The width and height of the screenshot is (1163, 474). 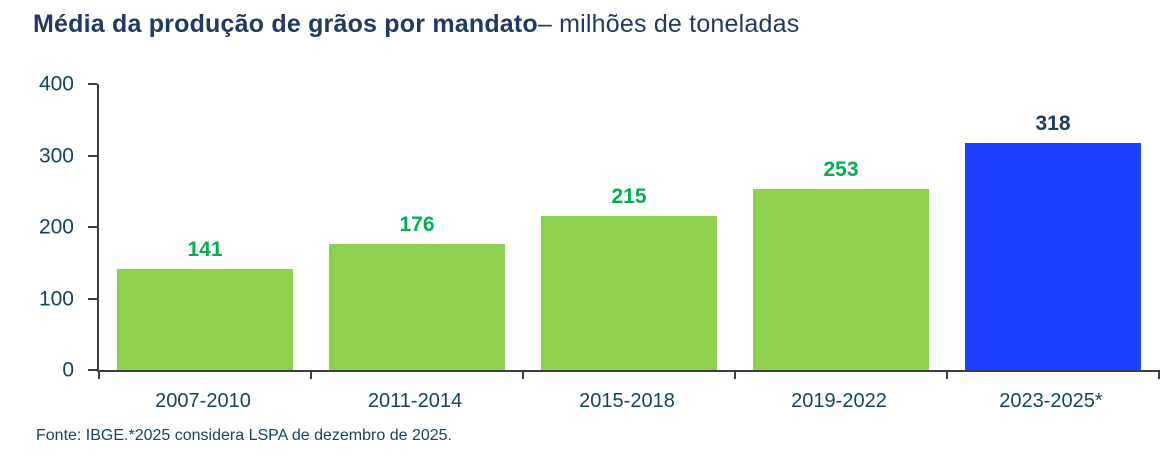 I want to click on bar-column: 215, so click(x=629, y=227).